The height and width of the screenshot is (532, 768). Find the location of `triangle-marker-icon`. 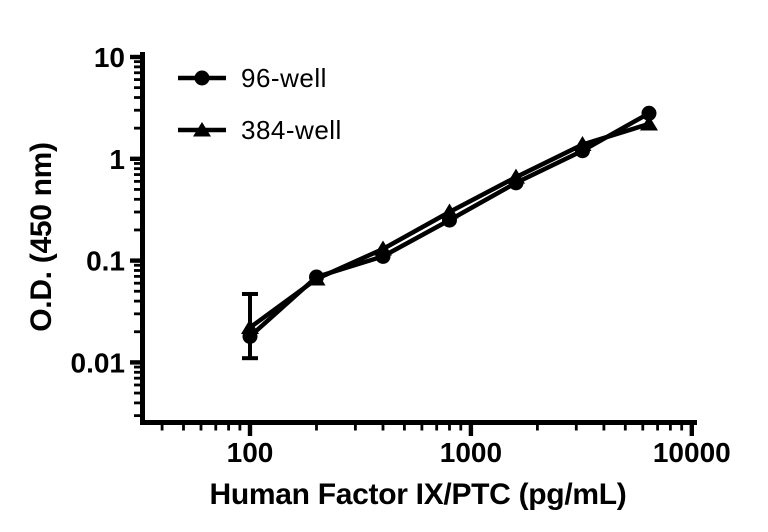

triangle-marker-icon is located at coordinates (202, 129).